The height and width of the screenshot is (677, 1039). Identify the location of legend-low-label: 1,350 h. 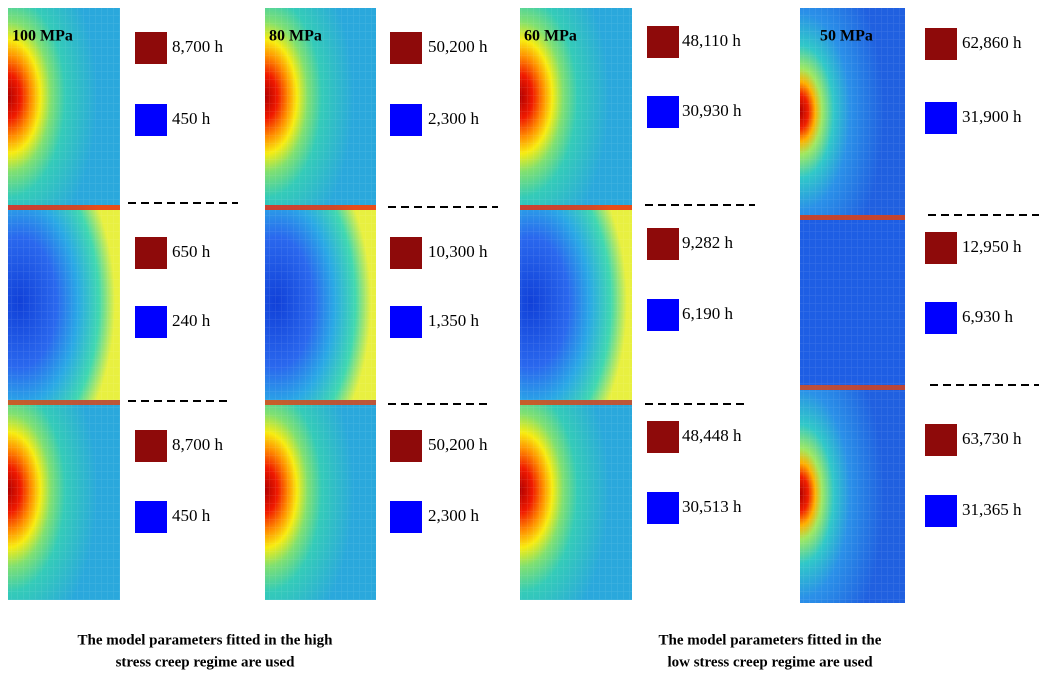
(454, 320).